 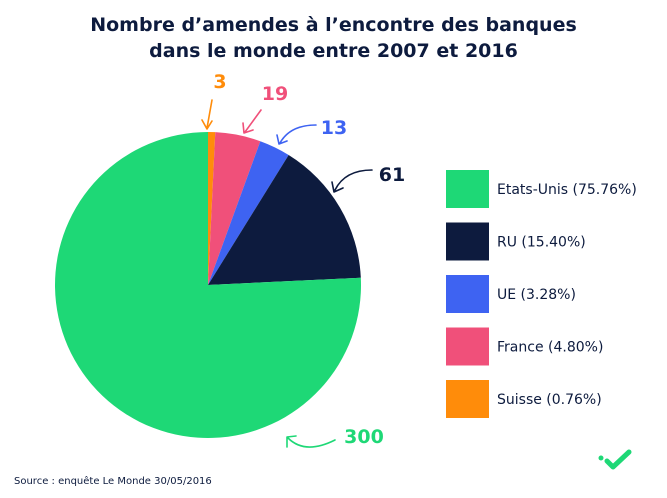 I want to click on data-label-france: 19, so click(x=275, y=94).